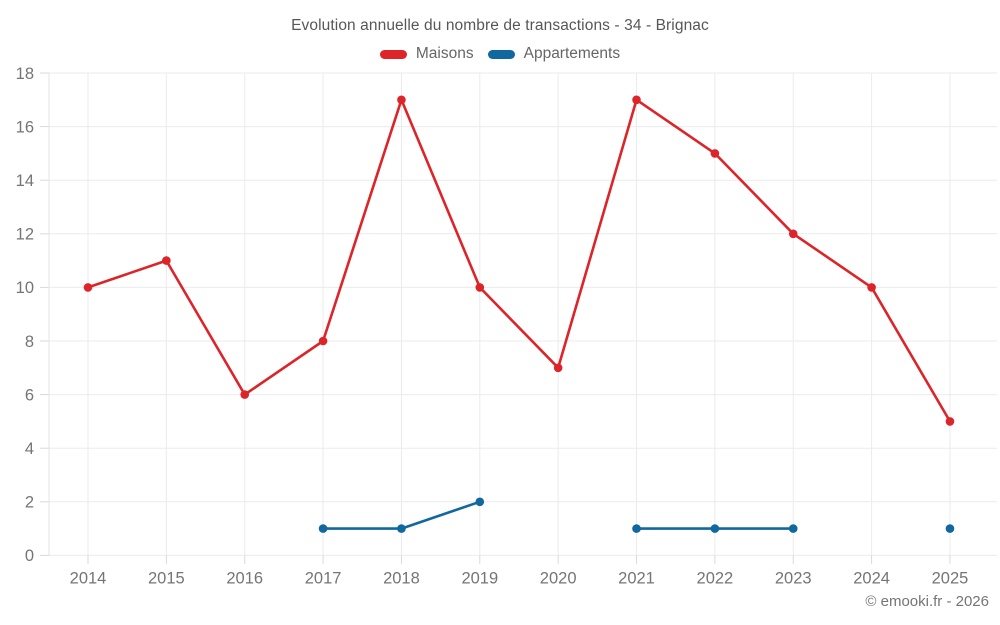  I want to click on x-axis-label: 2014, so click(88, 578).